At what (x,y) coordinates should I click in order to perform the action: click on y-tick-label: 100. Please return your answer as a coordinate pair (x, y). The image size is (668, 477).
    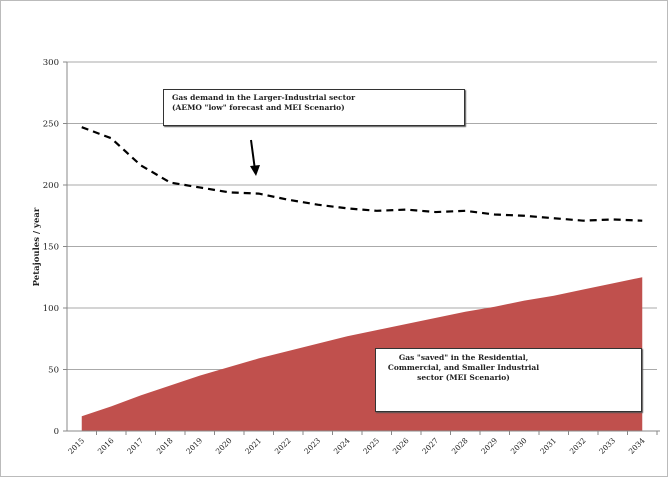
    Looking at the image, I should click on (51, 309).